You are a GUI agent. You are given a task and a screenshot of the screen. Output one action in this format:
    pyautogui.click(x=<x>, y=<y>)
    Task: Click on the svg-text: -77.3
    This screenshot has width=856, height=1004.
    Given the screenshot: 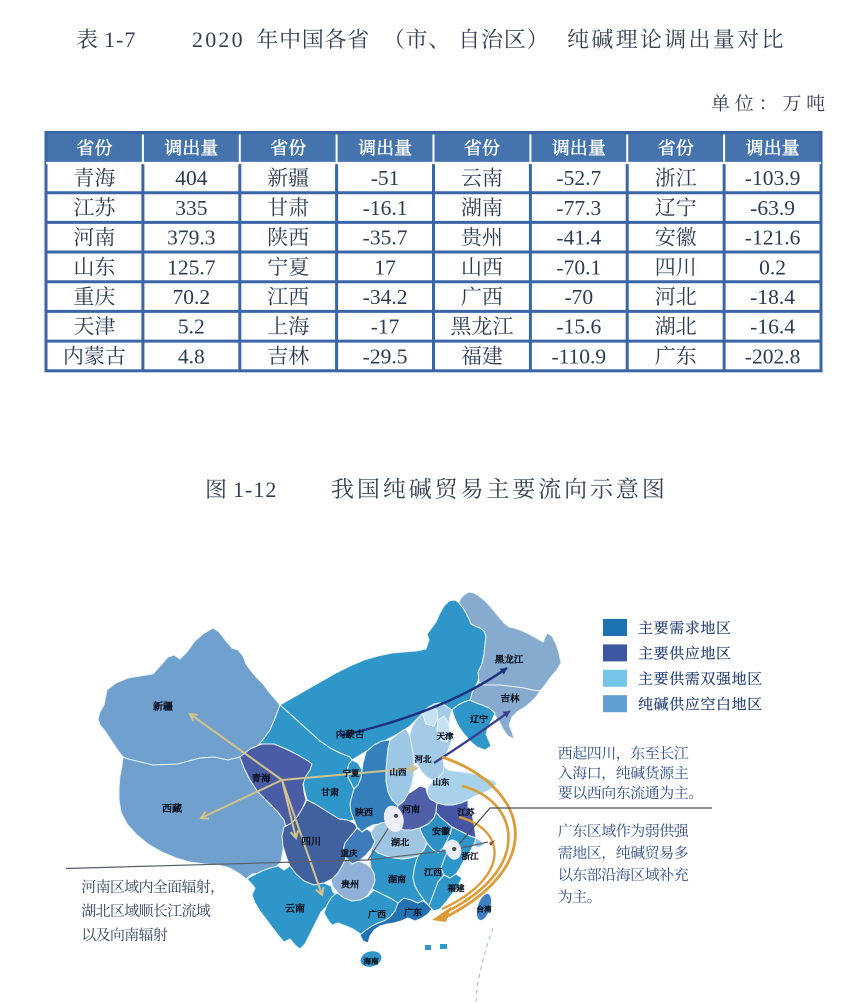 What is the action you would take?
    pyautogui.click(x=578, y=208)
    